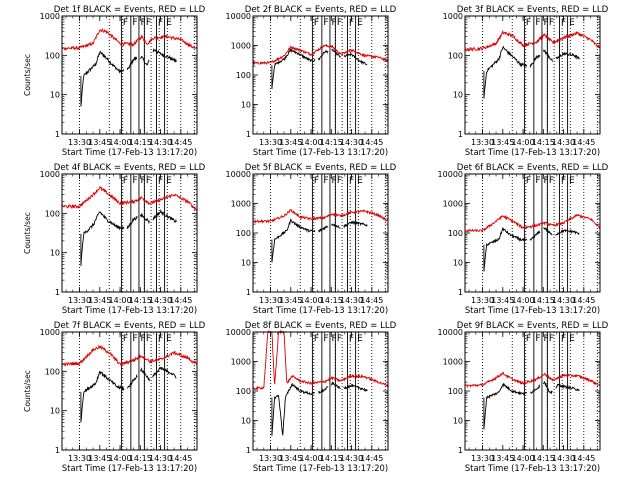  I want to click on chart-title: Det 9f BLACK = Events, RED = LLD, so click(533, 326).